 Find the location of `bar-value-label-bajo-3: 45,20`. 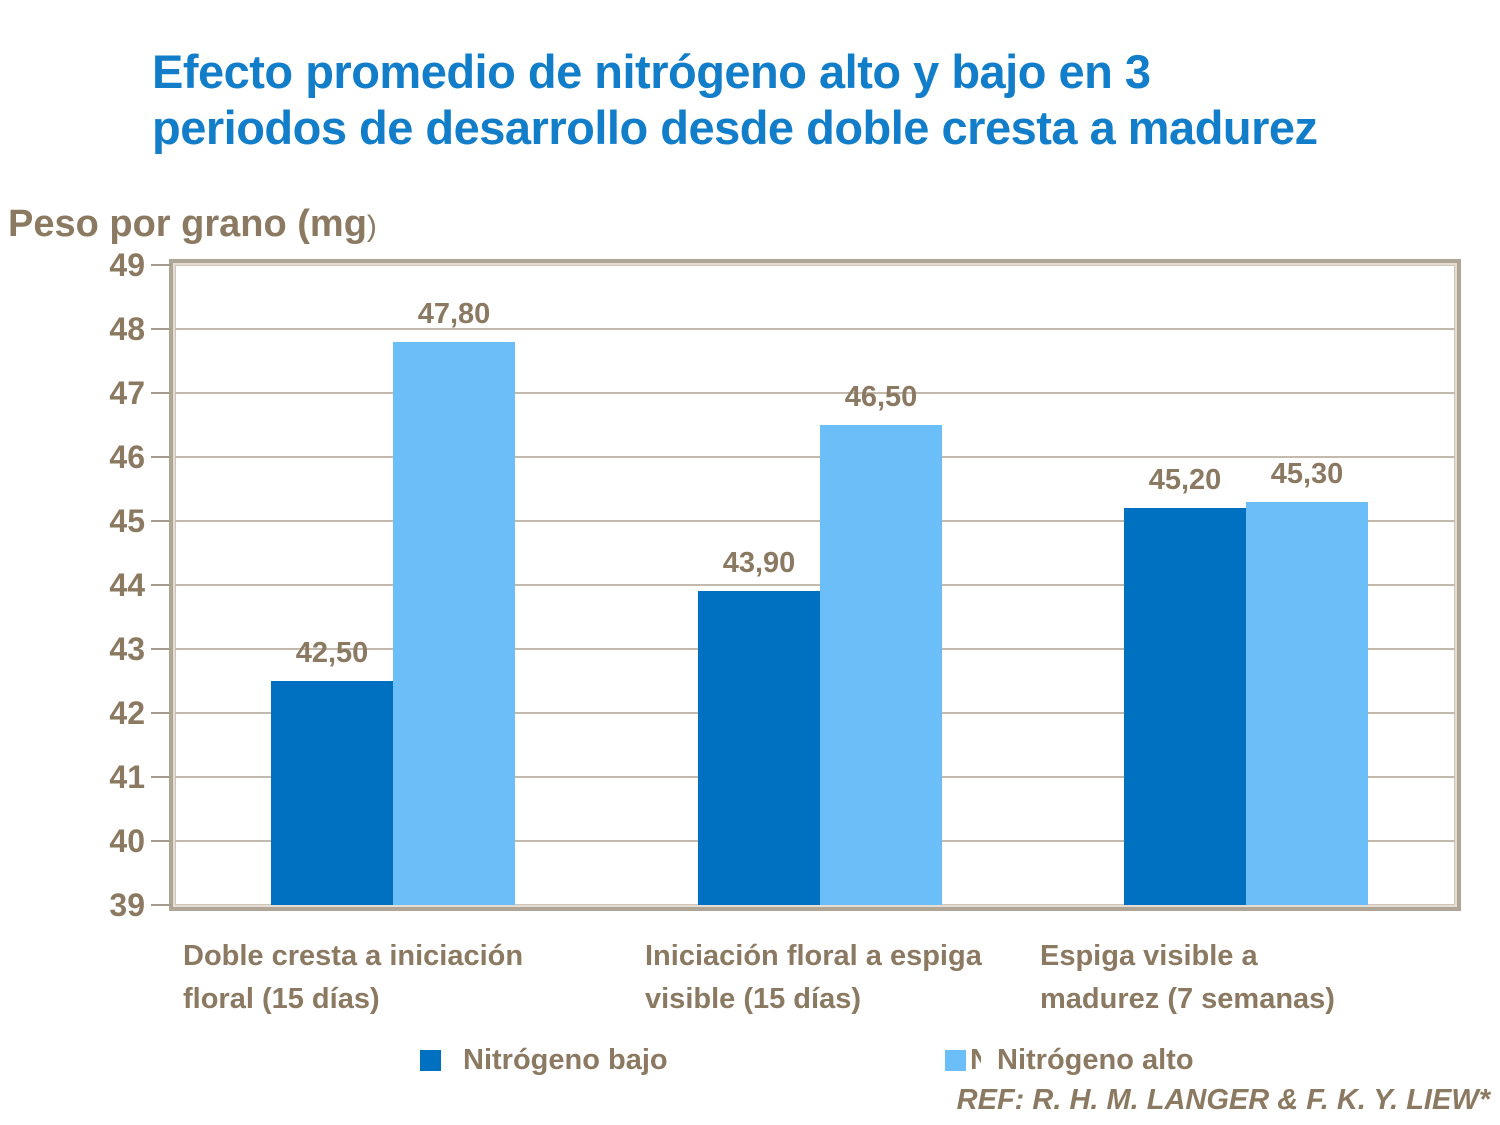

bar-value-label-bajo-3: 45,20 is located at coordinates (1185, 480).